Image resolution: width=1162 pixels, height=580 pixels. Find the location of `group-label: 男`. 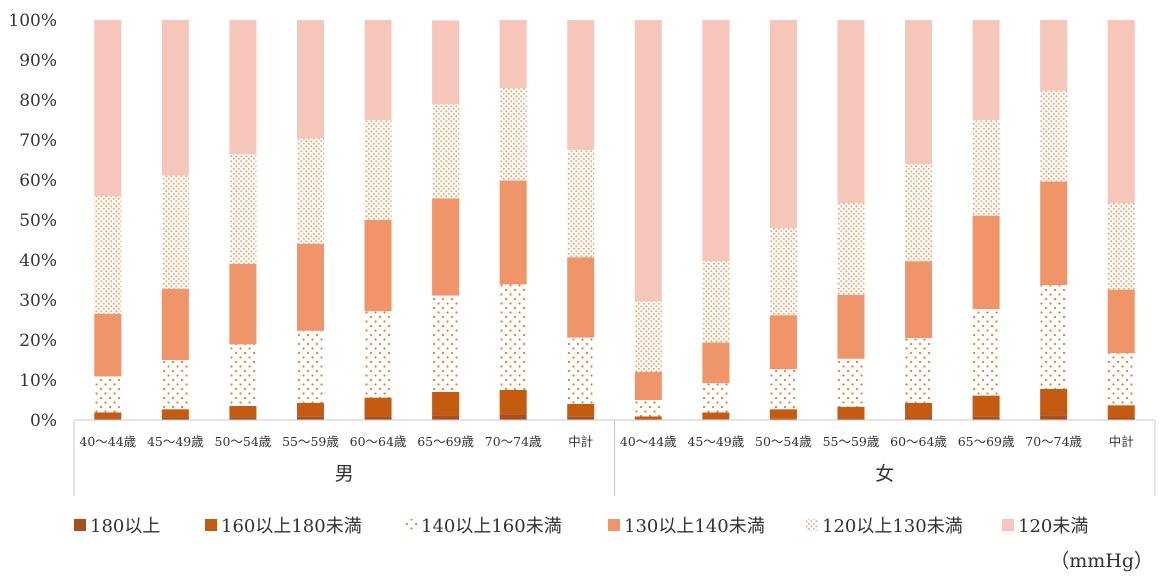

group-label: 男 is located at coordinates (344, 474).